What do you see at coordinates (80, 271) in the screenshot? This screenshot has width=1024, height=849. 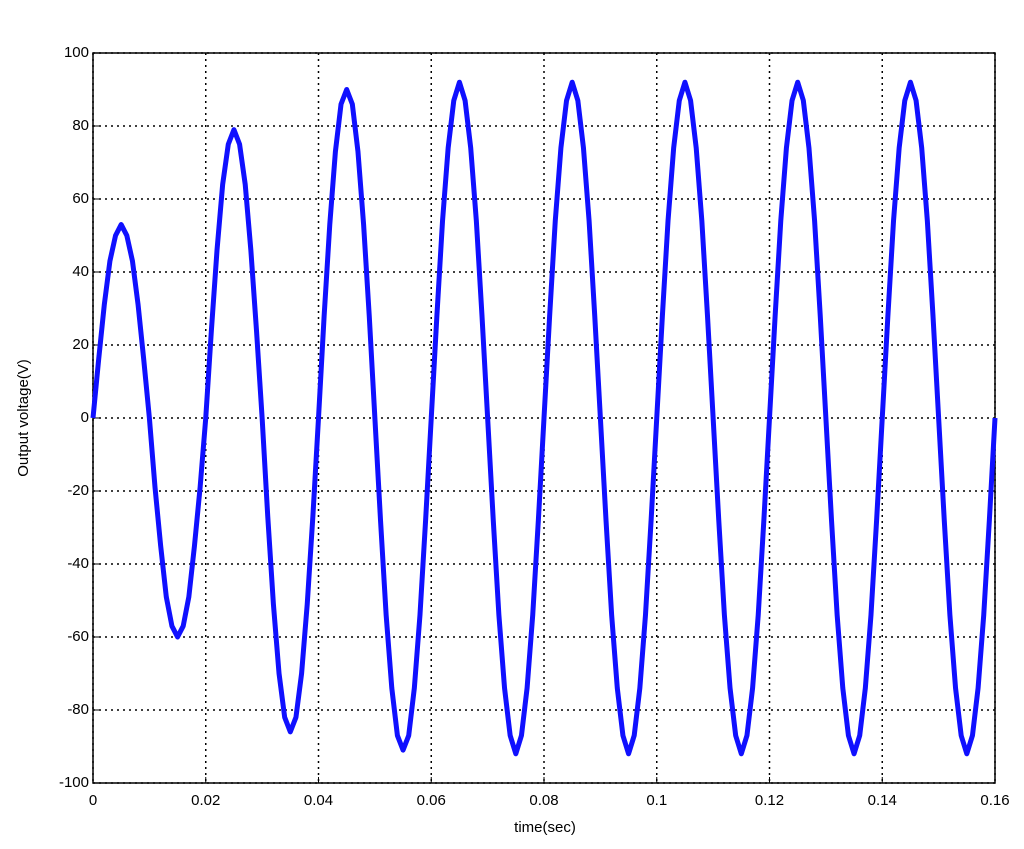 I see `y-tick-label: 40` at bounding box center [80, 271].